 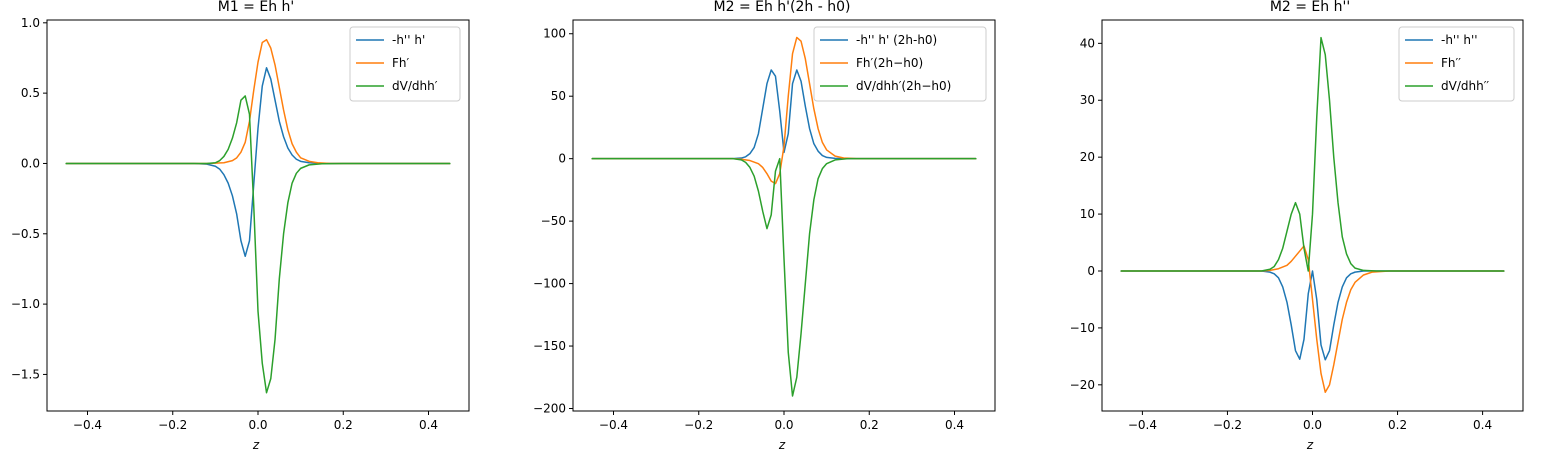 I want to click on y-tick-label: 50, so click(x=558, y=96).